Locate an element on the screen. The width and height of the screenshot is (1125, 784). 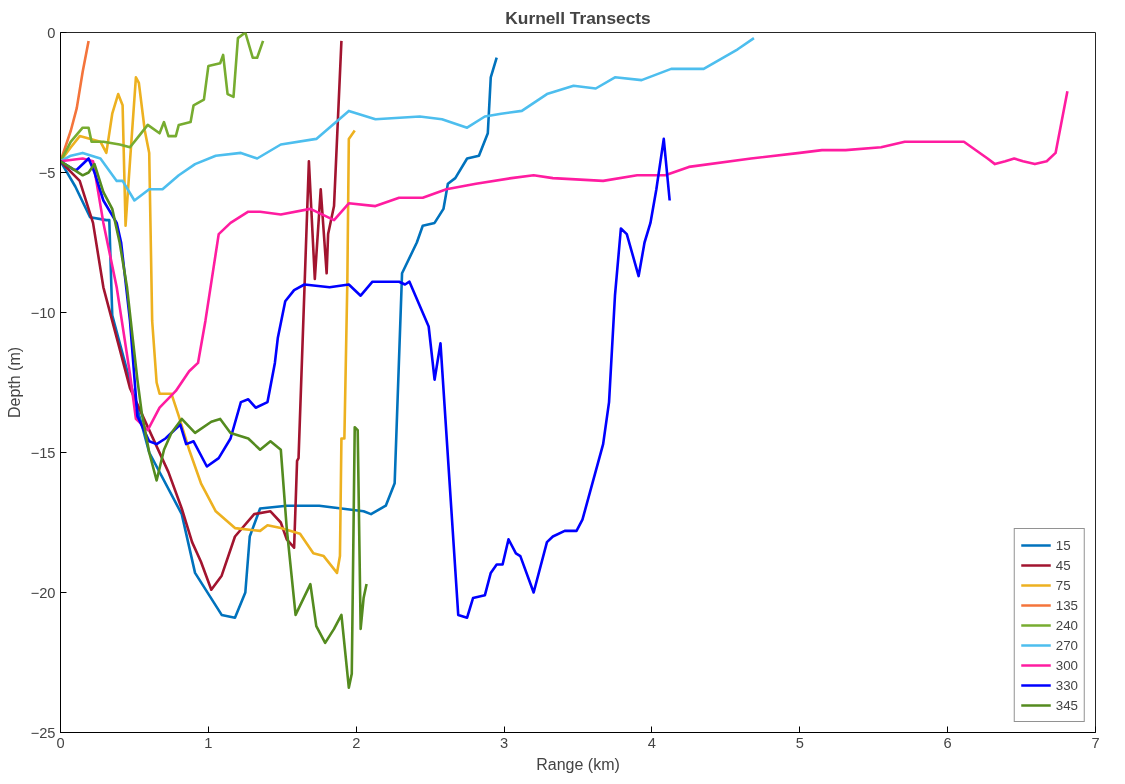
x-tick-label: 6 is located at coordinates (947, 742).